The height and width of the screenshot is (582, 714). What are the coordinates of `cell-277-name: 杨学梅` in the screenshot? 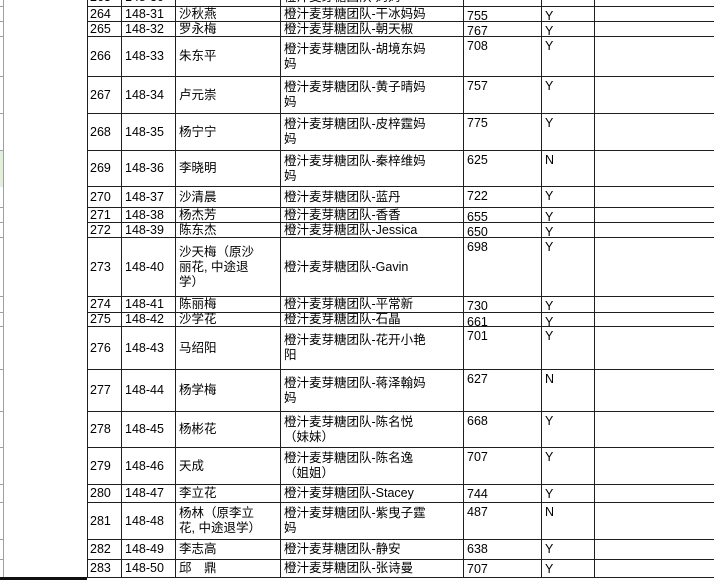 It's located at (228, 391).